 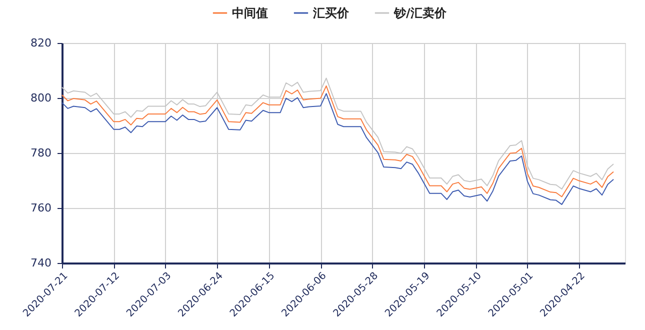 I want to click on legend-label: 汇买价, so click(x=331, y=13).